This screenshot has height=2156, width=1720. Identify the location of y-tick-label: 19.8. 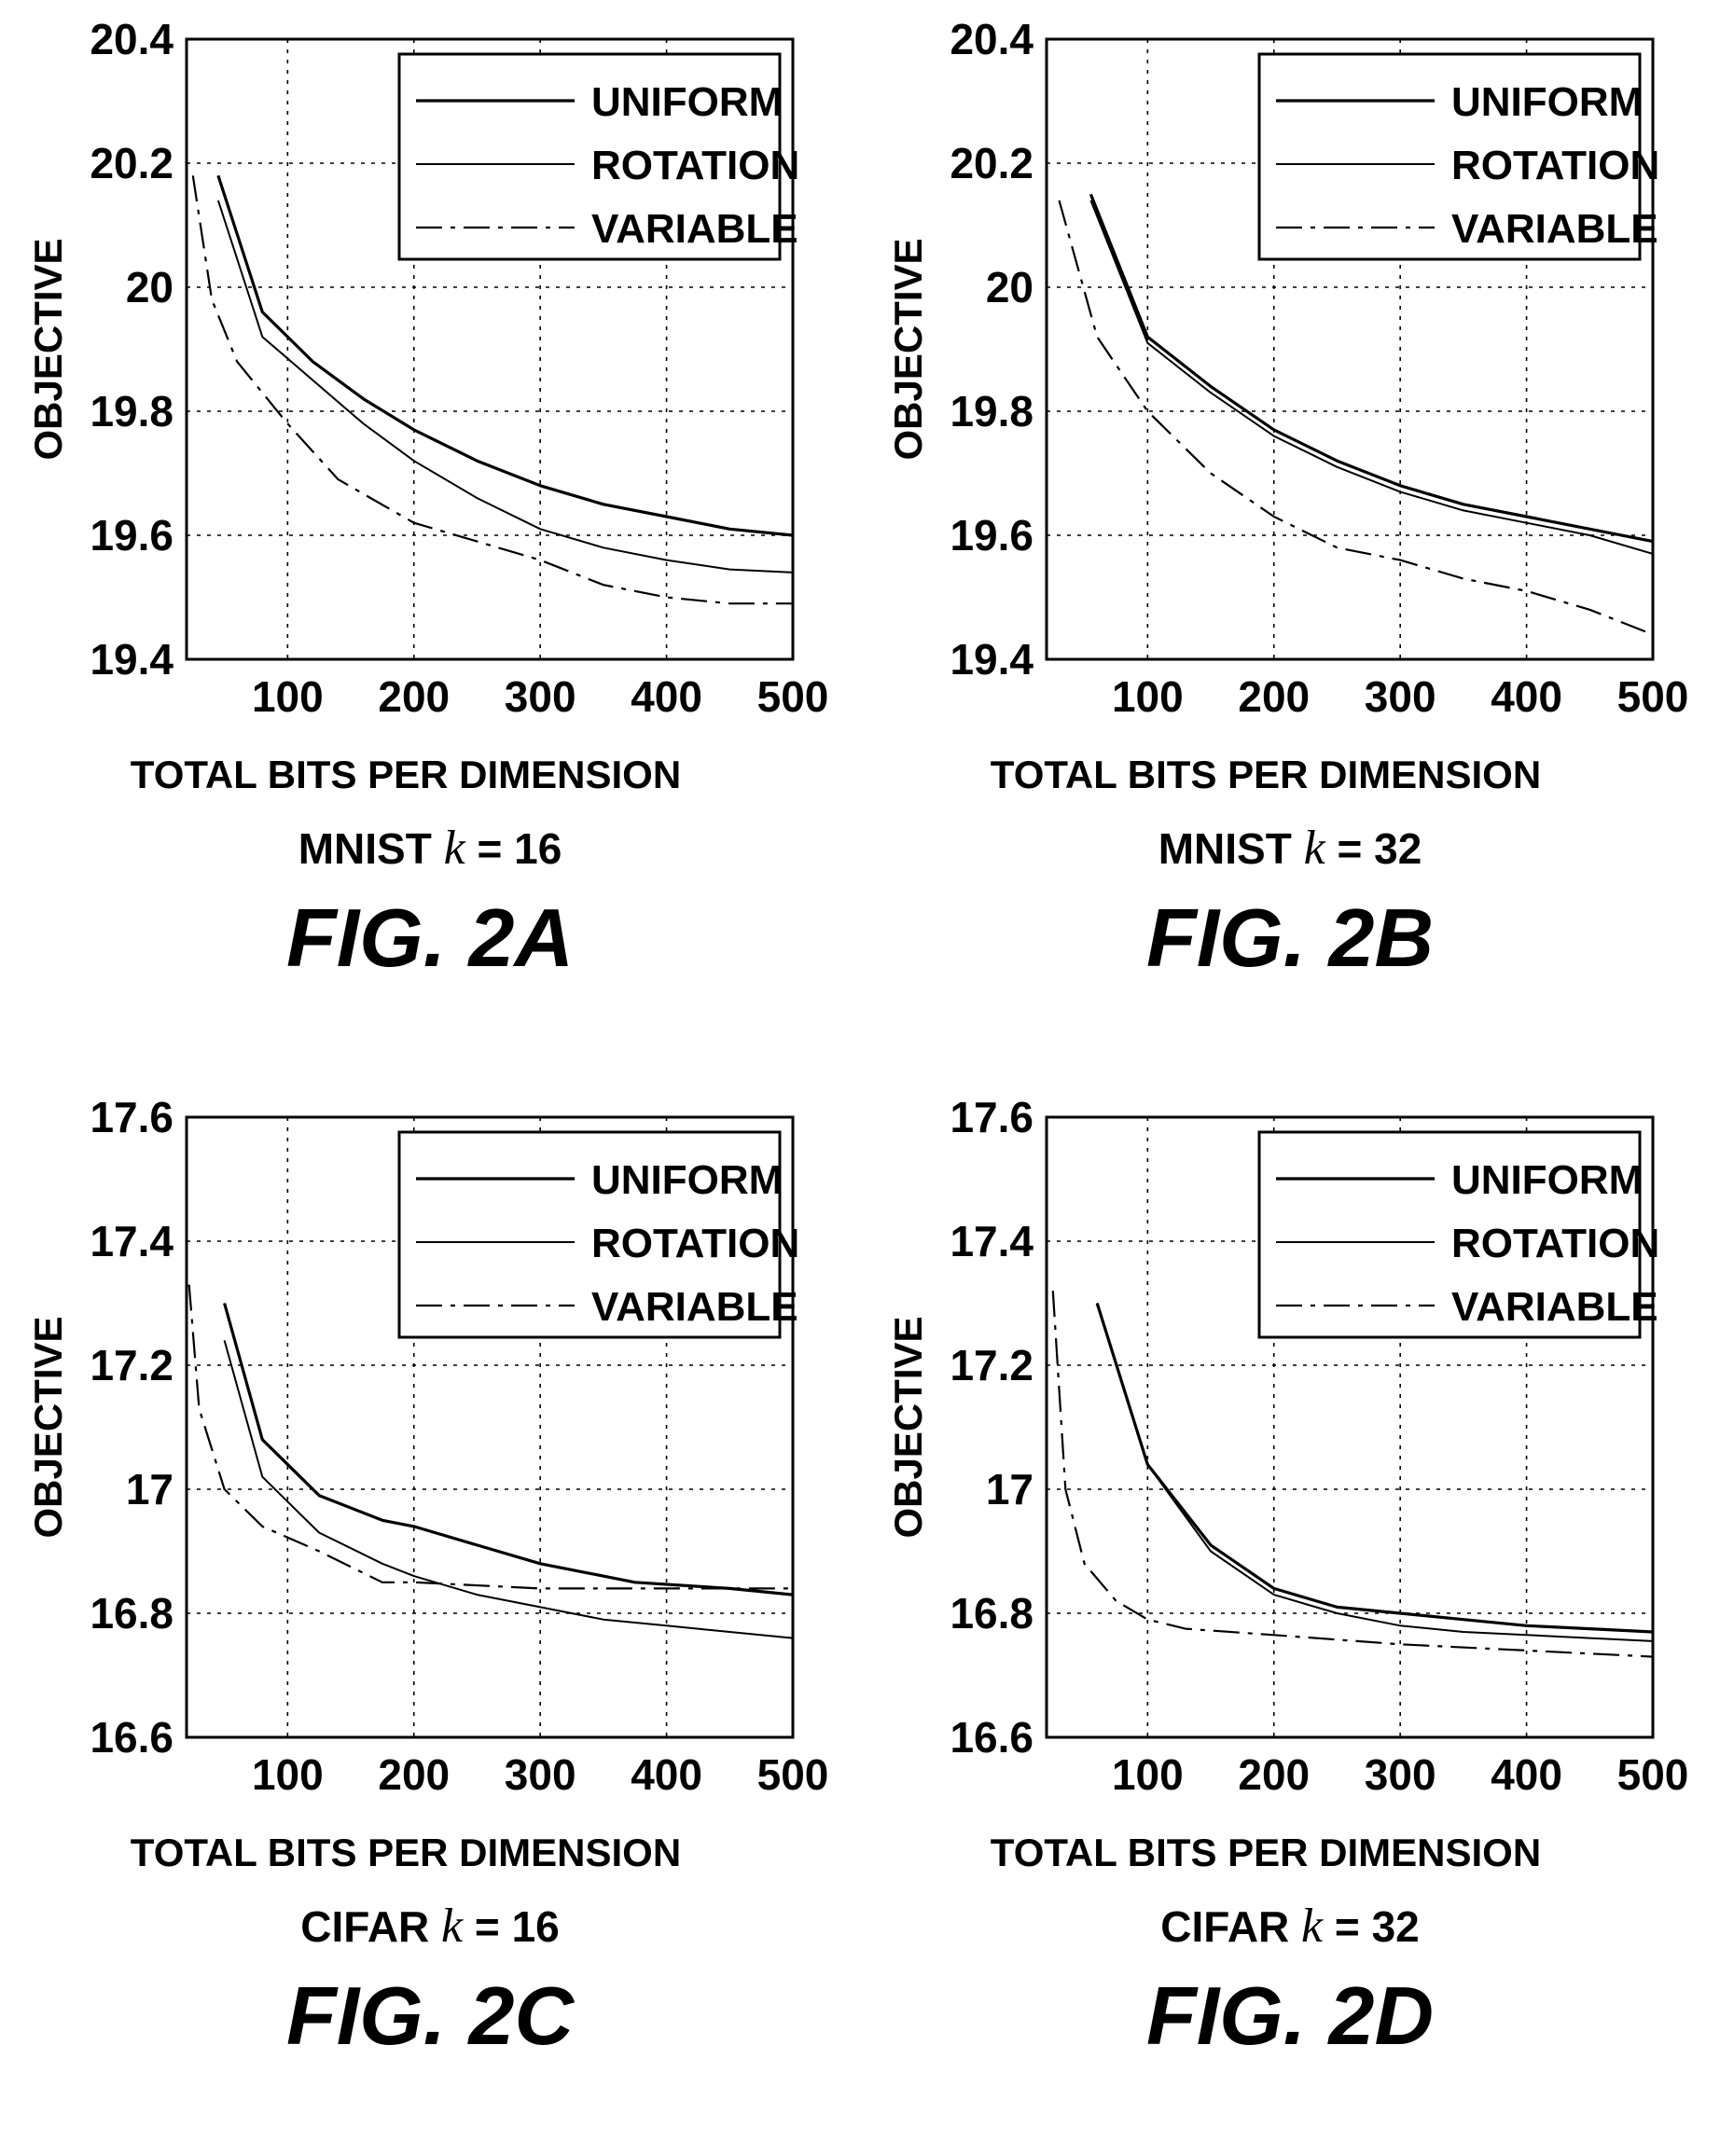
(991, 411).